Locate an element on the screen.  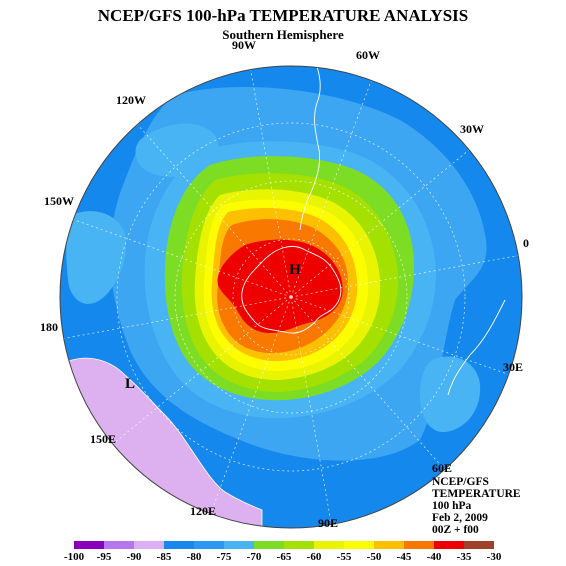
legend-tick-label: -75 is located at coordinates (224, 557).